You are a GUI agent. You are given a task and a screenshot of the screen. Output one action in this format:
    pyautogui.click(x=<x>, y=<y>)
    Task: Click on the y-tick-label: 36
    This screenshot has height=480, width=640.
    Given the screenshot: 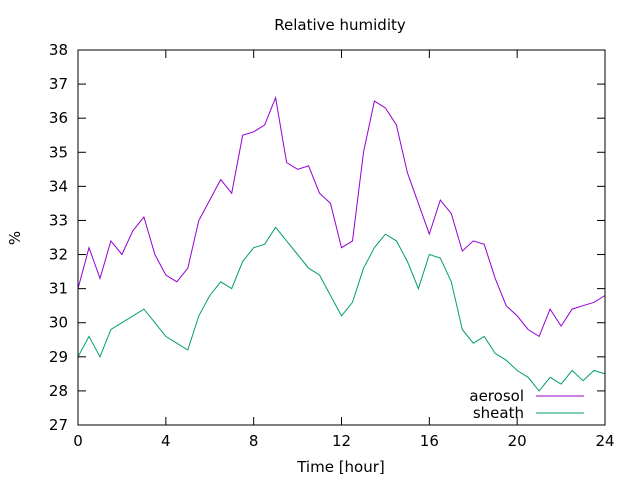 What is the action you would take?
    pyautogui.click(x=58, y=118)
    